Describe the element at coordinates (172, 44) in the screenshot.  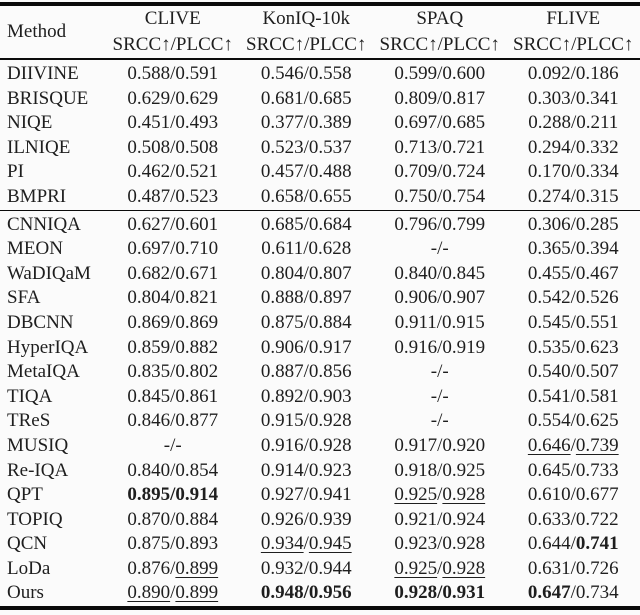
I see `metric-header-clive: SRCC↑/PLCC↑` at that location.